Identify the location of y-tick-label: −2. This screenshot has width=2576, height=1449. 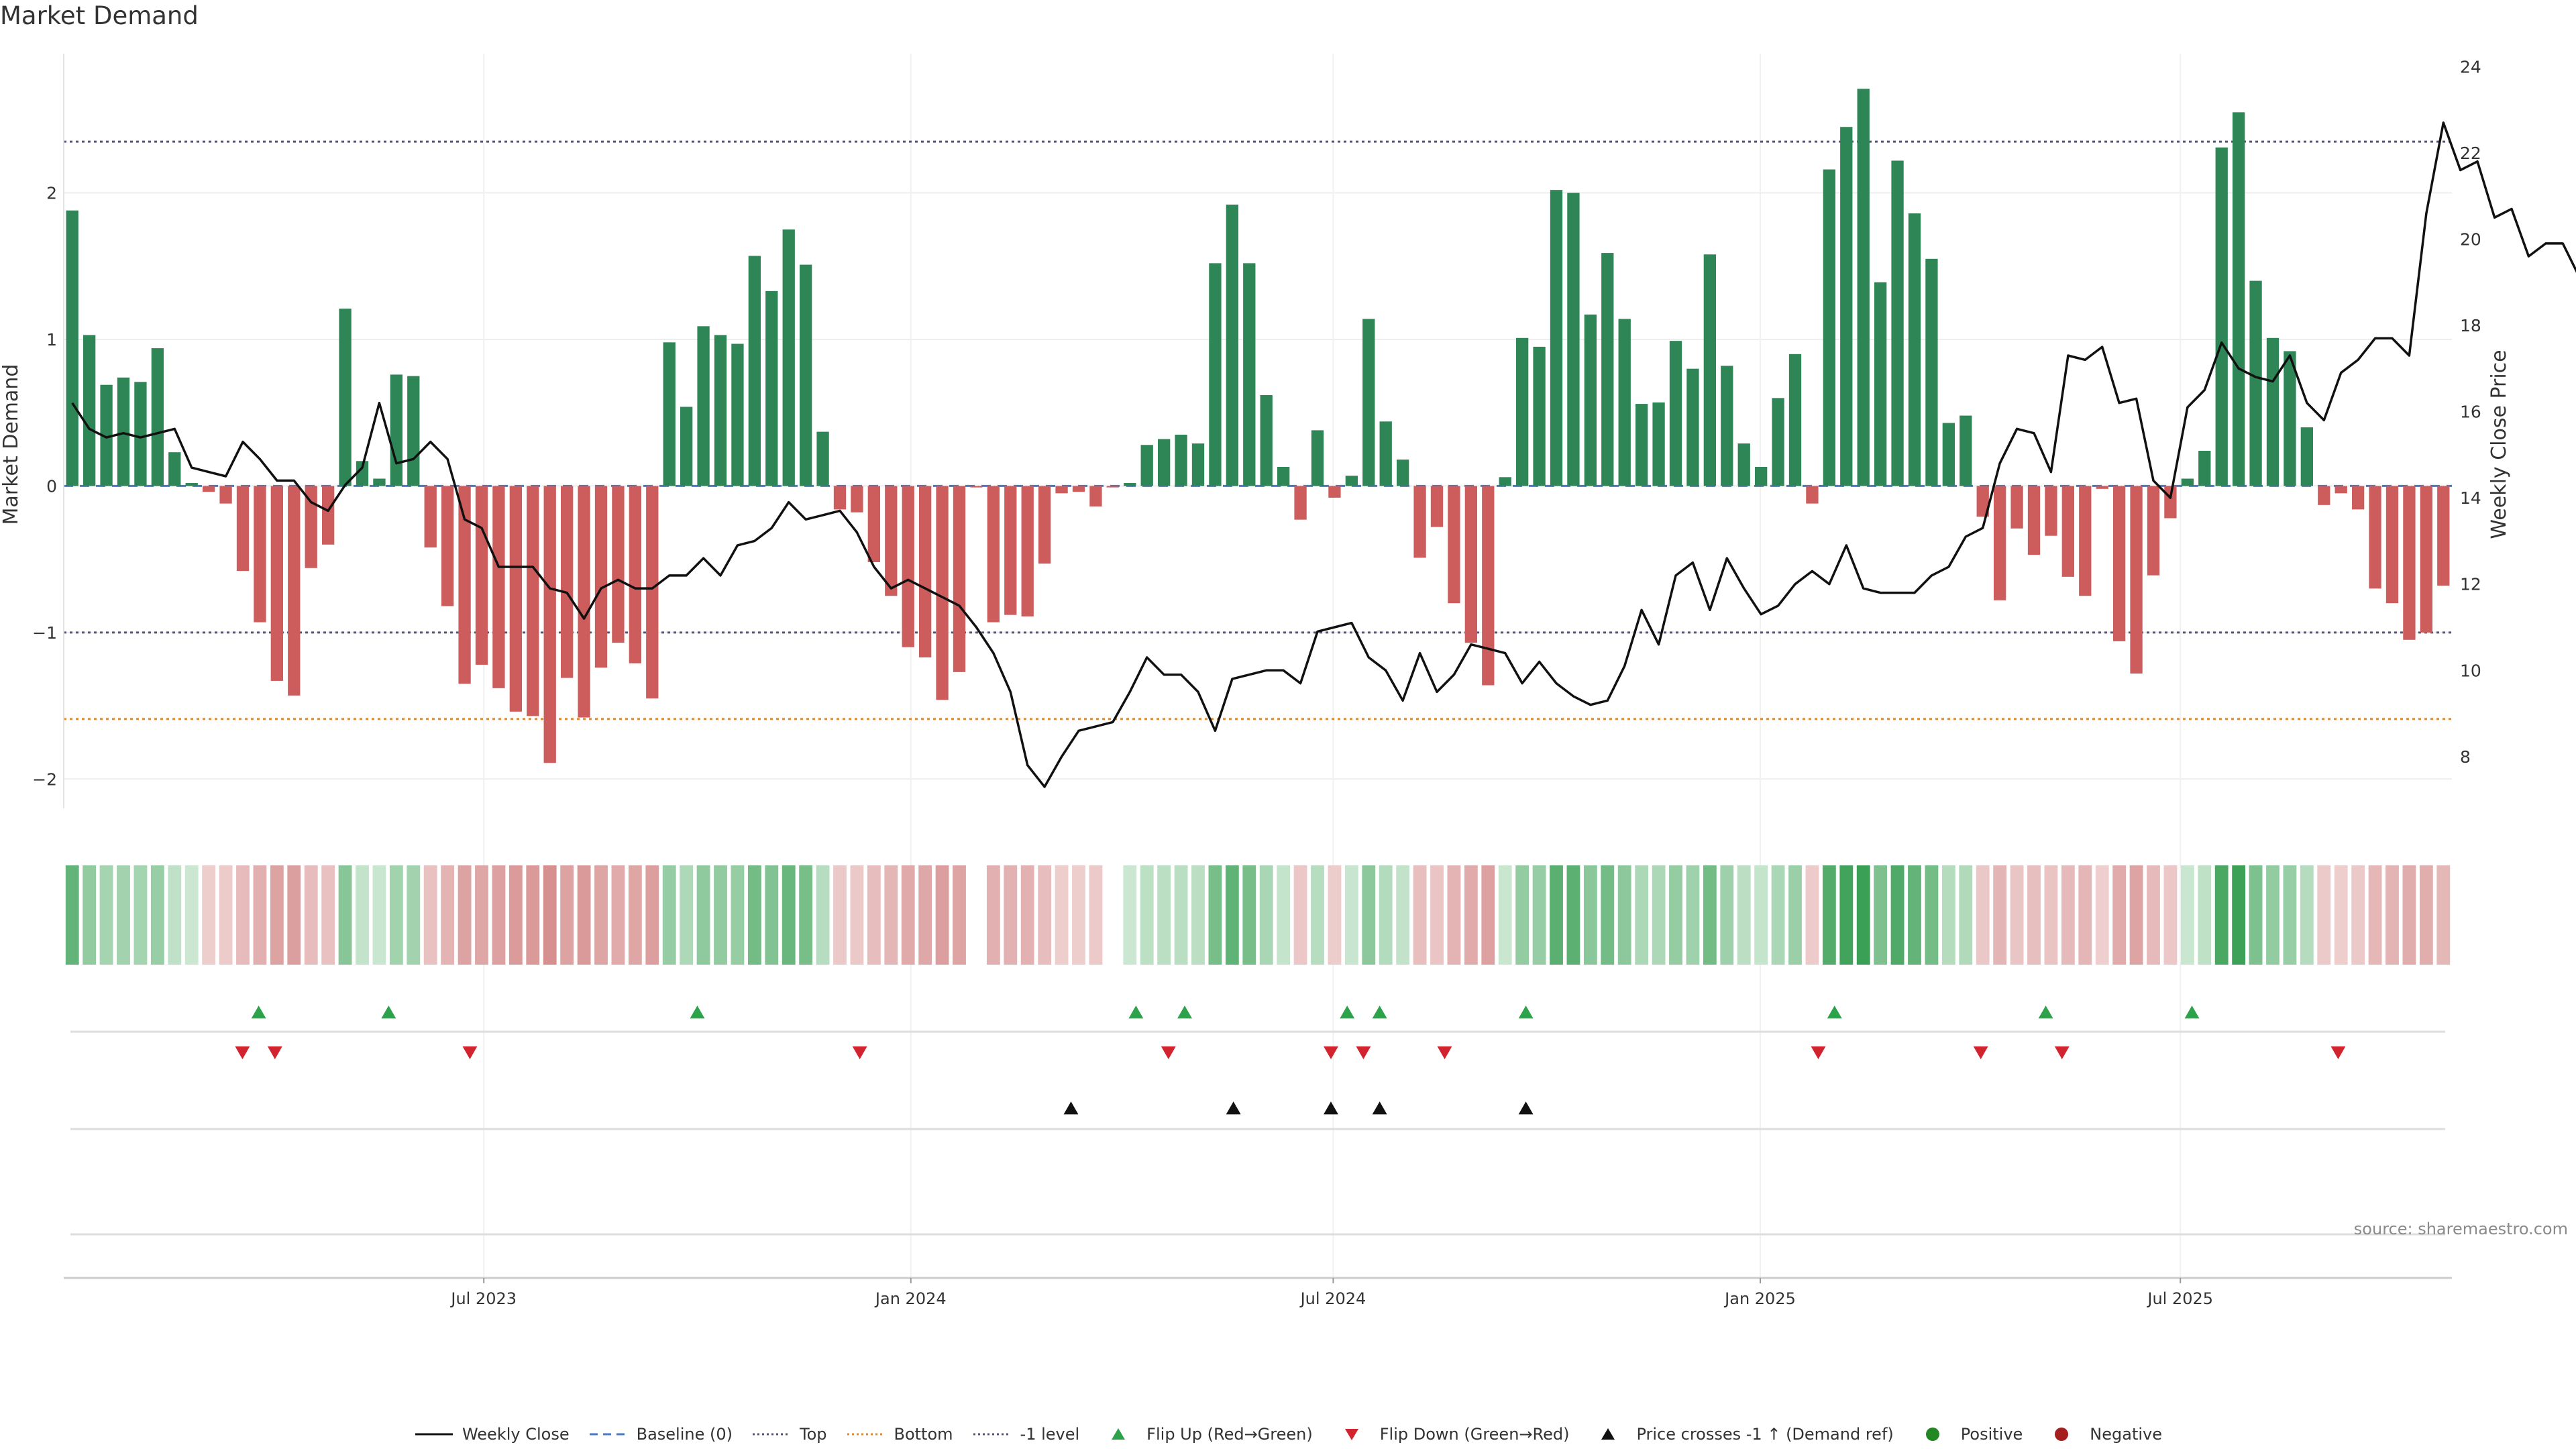
(44, 779).